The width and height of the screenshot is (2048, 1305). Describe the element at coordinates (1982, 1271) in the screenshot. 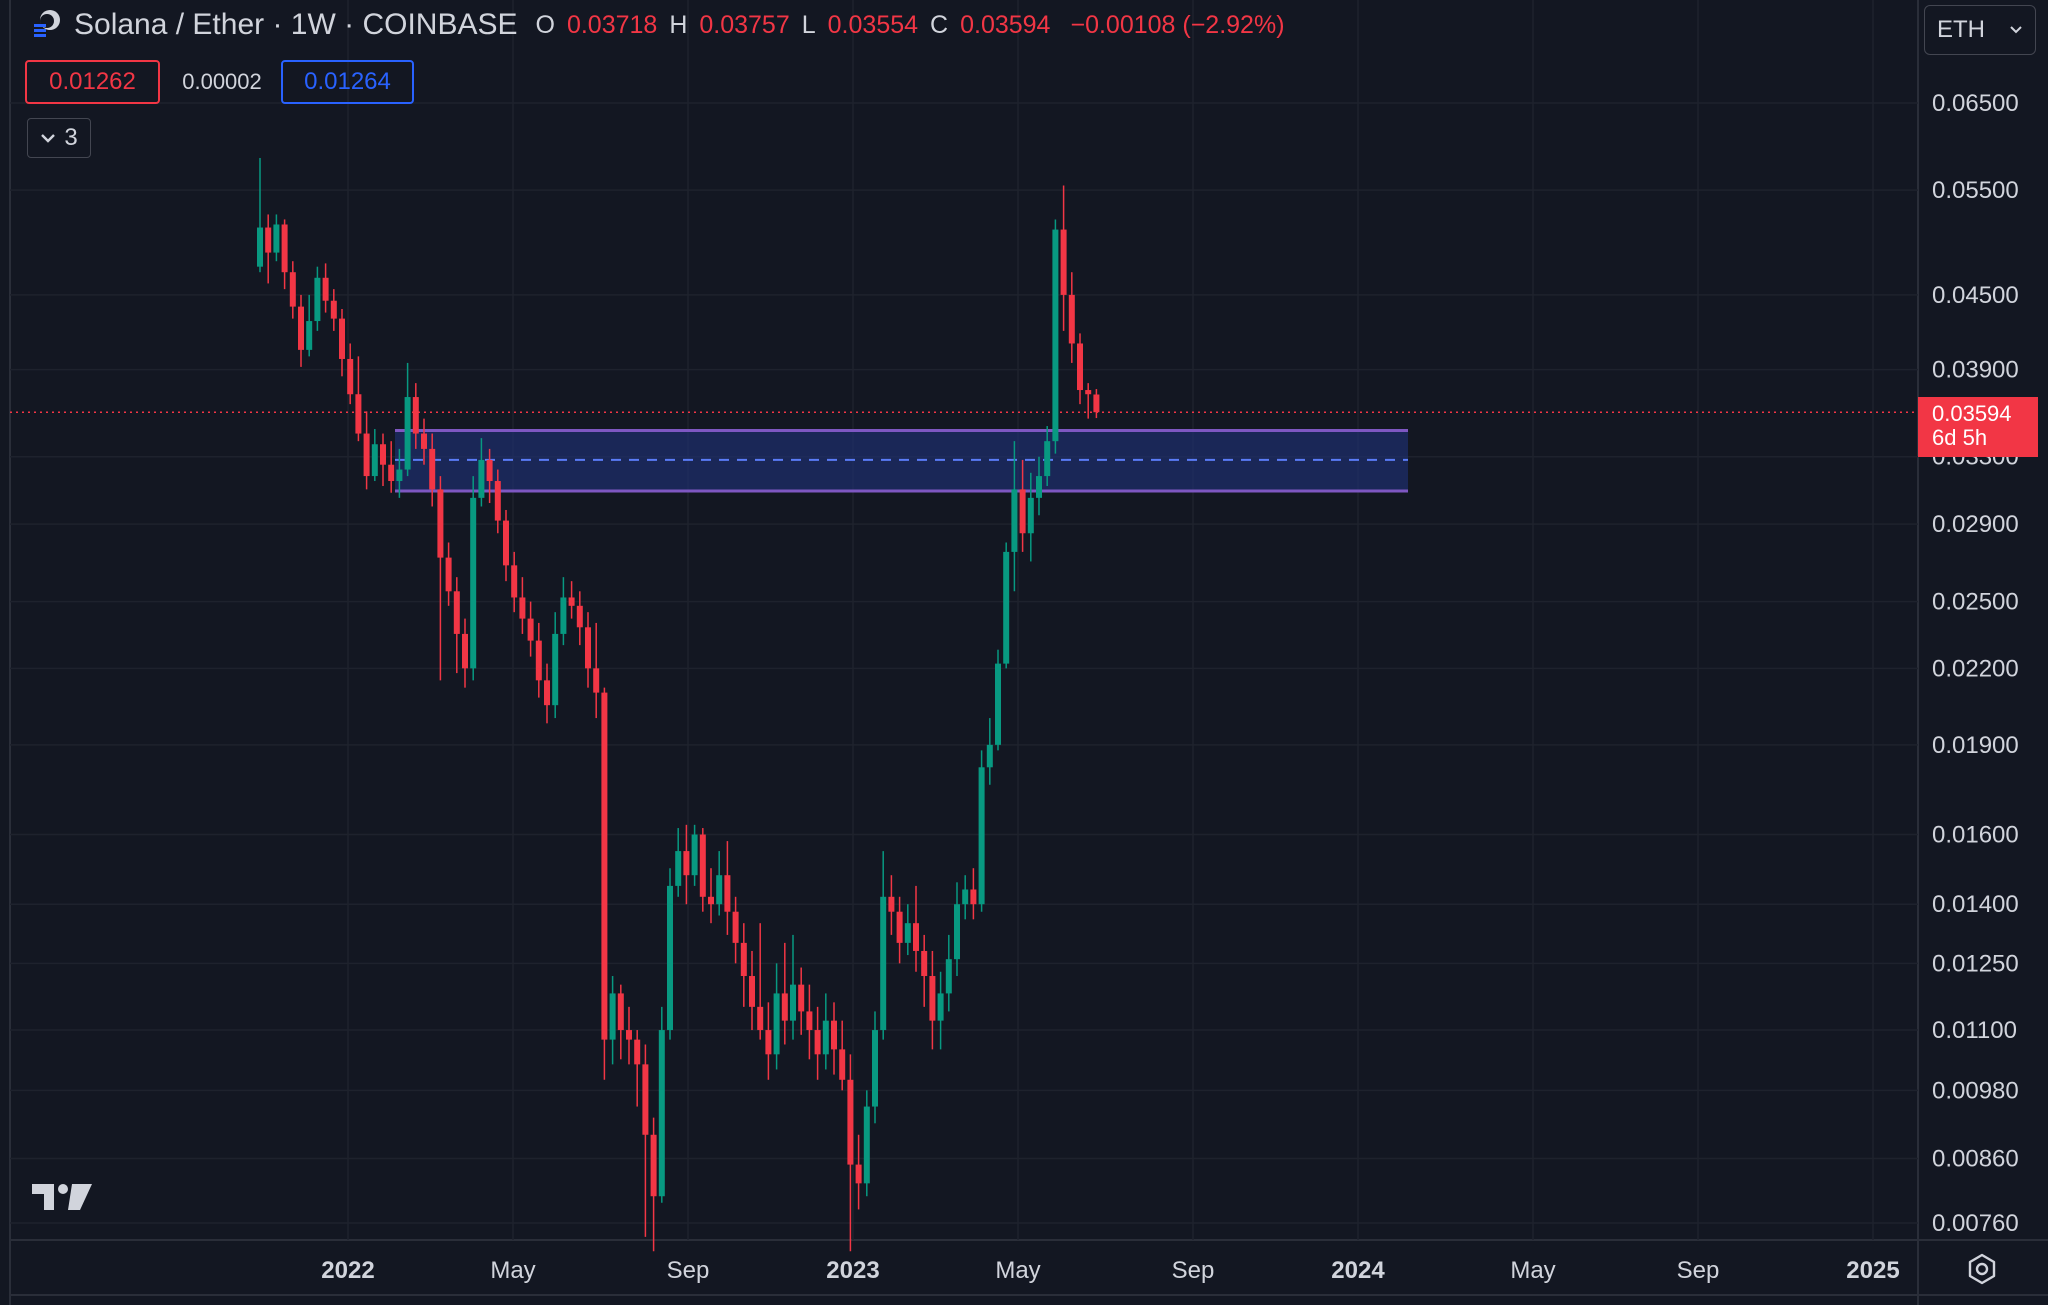

I see `settings-gear-icon` at that location.